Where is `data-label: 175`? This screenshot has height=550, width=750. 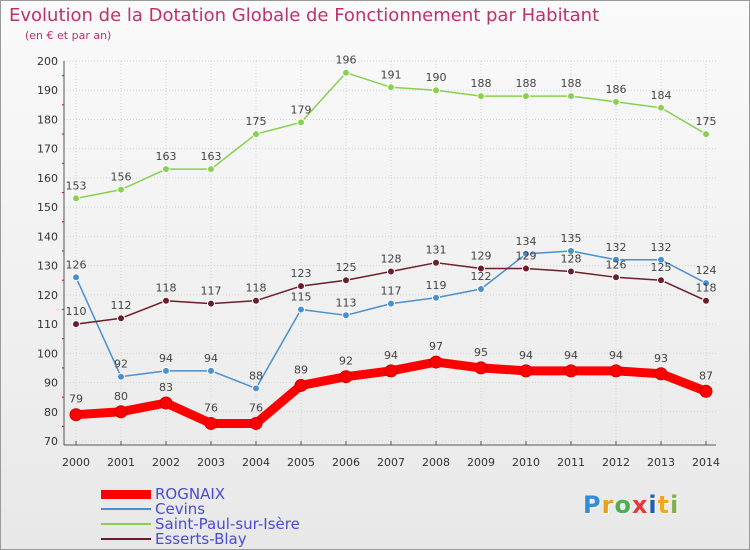 data-label: 175 is located at coordinates (256, 121).